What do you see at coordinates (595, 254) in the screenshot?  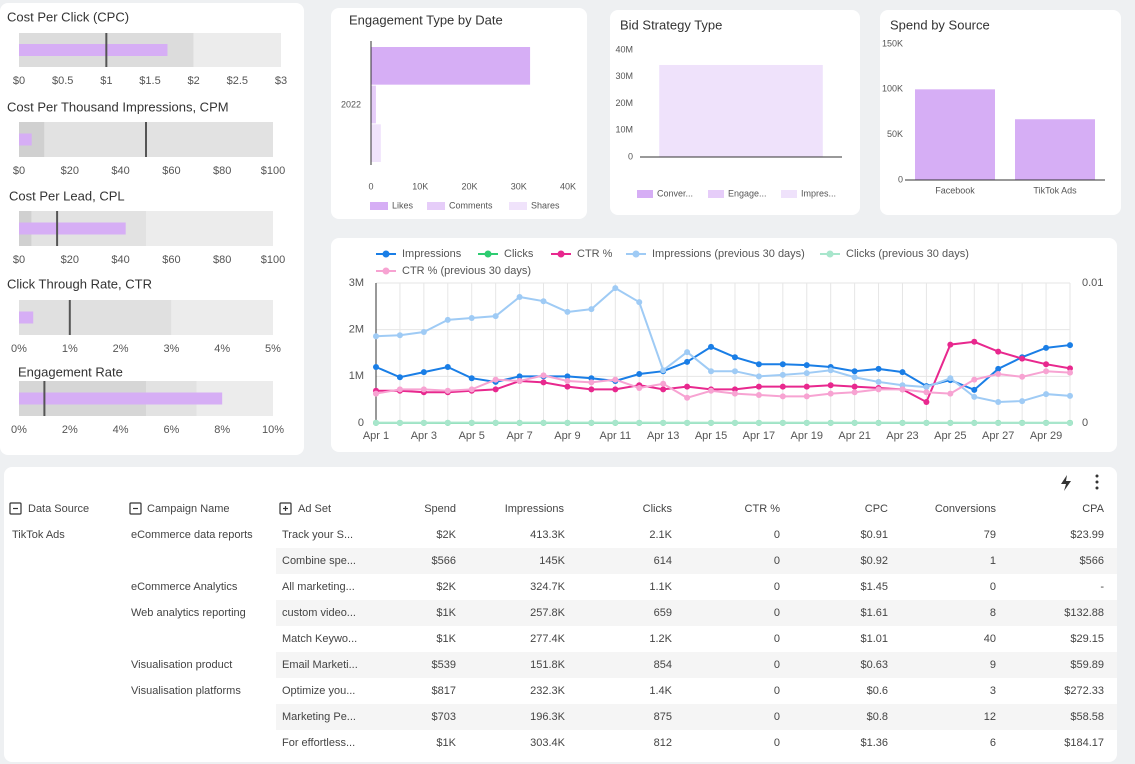 I see `legend-label: CTR %` at bounding box center [595, 254].